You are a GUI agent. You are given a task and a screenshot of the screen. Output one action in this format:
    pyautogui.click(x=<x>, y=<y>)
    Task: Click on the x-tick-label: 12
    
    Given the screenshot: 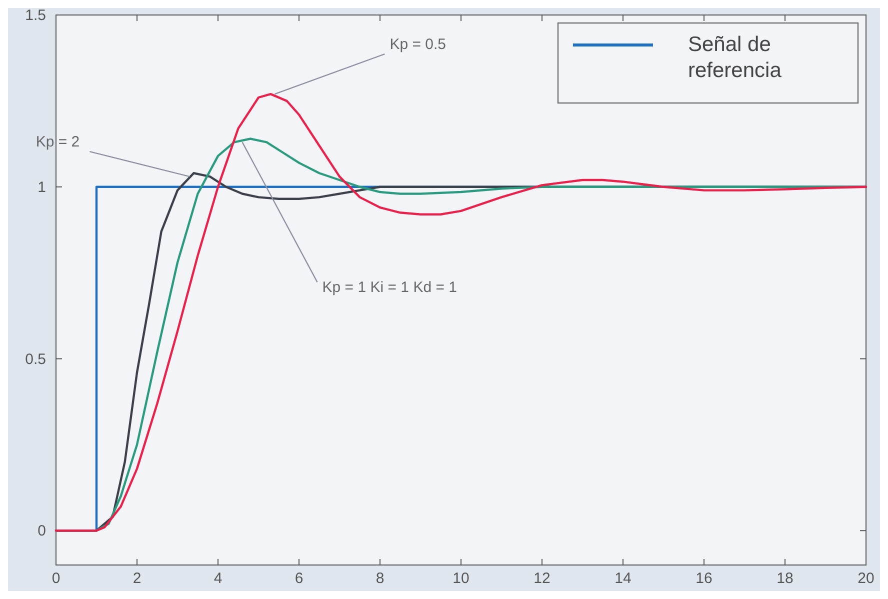 What is the action you would take?
    pyautogui.click(x=542, y=578)
    